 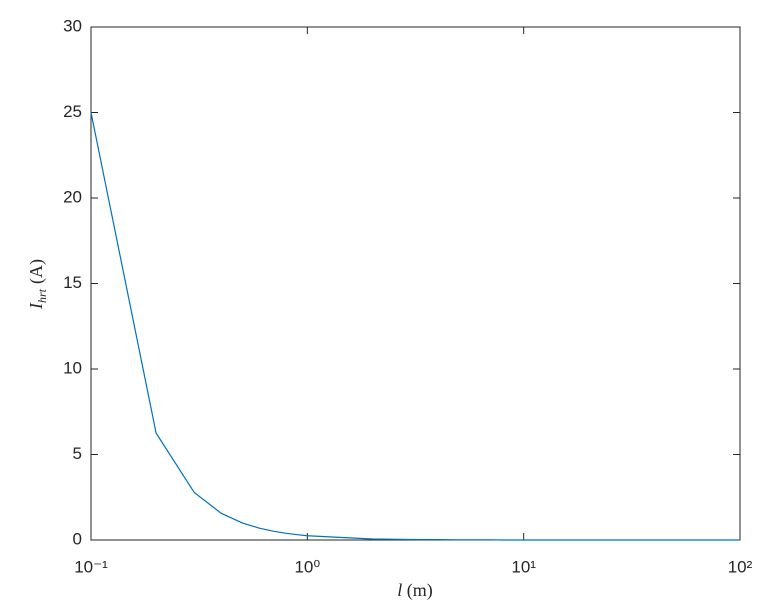 What do you see at coordinates (307, 566) in the screenshot?
I see `x-tick-label: 10⁰` at bounding box center [307, 566].